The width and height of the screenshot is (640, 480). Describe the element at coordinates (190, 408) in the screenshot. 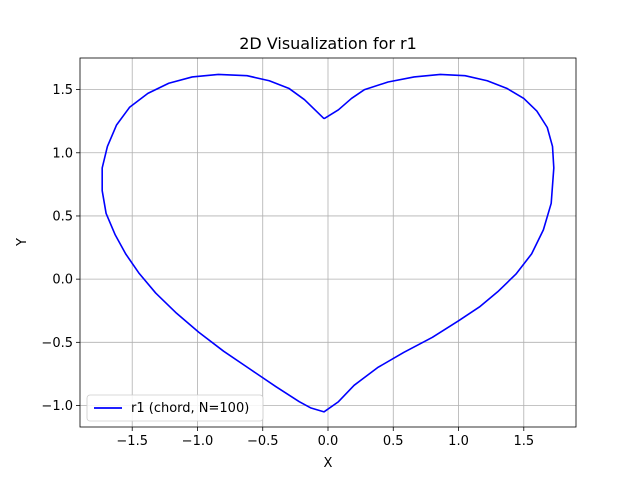

I see `legend-entry: r1 (chord, N=100)` at that location.